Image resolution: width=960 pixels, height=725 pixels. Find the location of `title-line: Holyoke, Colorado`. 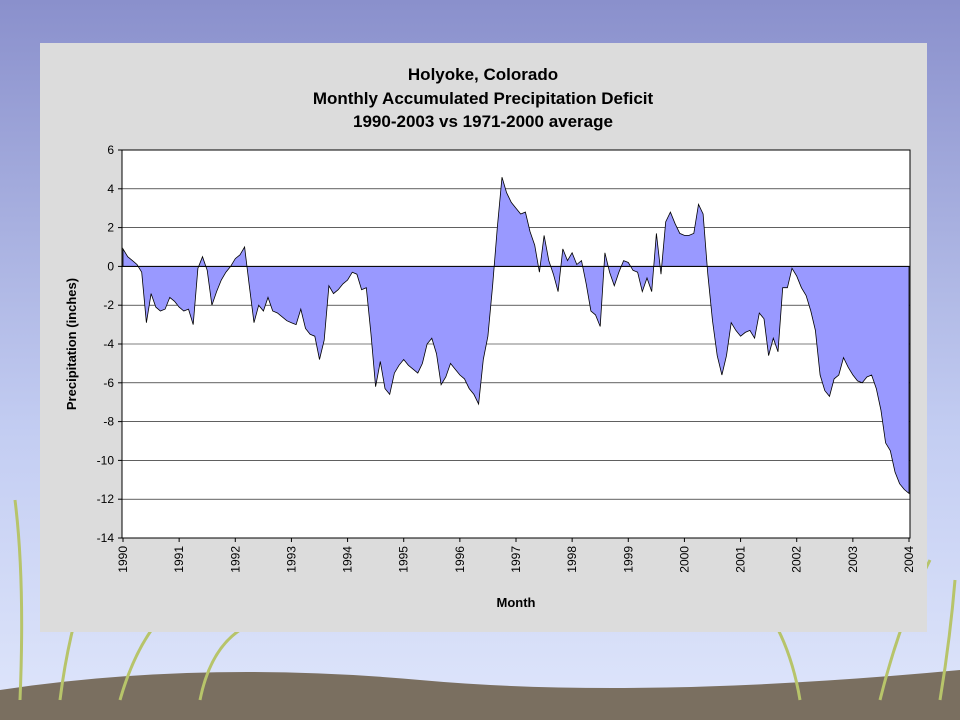

title-line: Holyoke, Colorado is located at coordinates (483, 74).